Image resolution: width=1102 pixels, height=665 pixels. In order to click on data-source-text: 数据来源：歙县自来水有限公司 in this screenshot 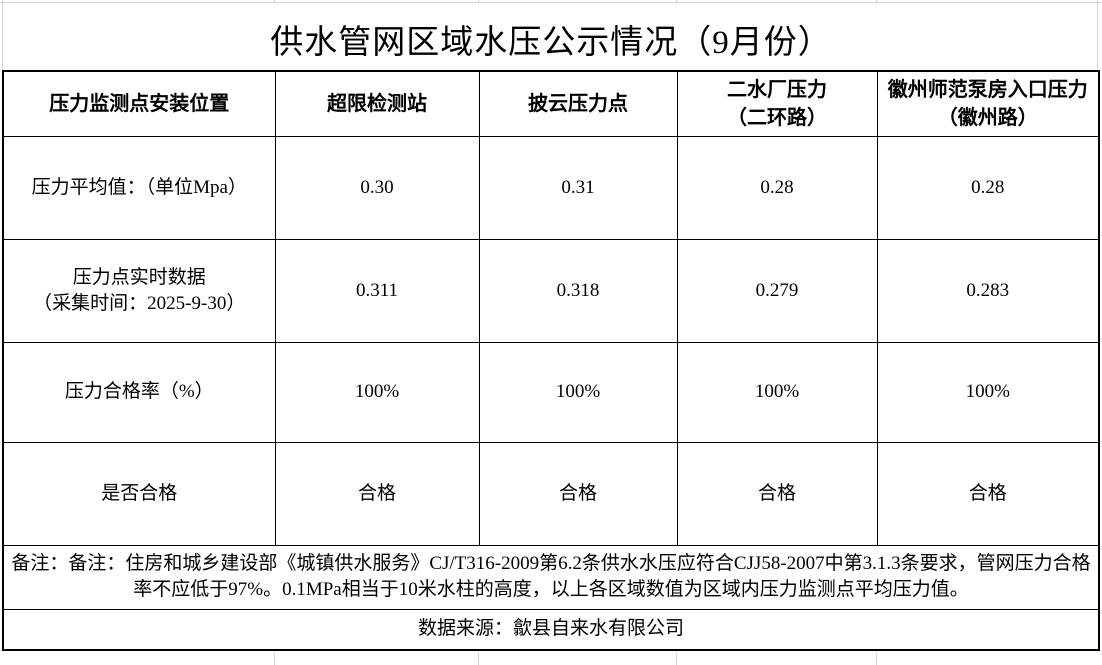, I will do `click(551, 629)`.